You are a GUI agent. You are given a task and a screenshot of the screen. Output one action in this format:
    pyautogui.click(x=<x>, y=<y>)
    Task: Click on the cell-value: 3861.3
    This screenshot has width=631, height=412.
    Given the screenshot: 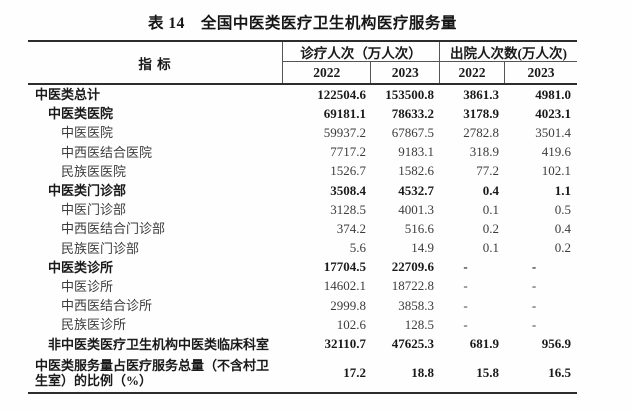 What is the action you would take?
    pyautogui.click(x=481, y=94)
    